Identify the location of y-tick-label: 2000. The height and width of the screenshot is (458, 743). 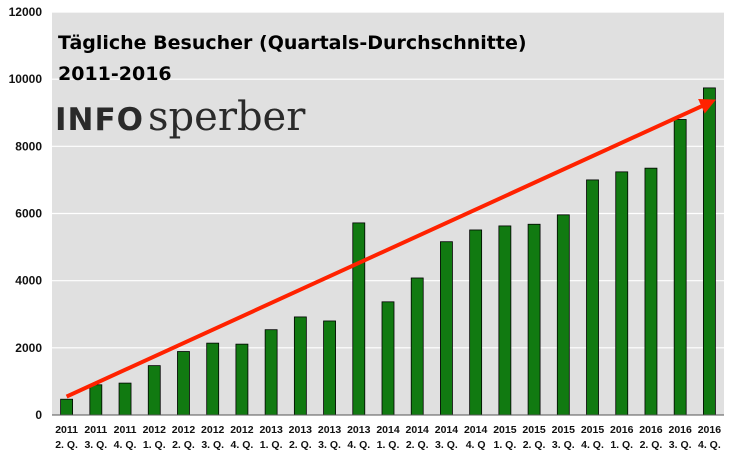
(28, 348).